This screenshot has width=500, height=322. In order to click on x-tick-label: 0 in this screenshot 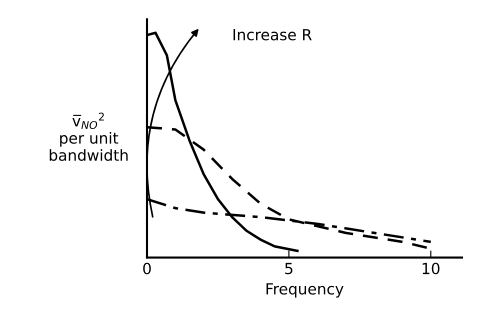, I will do `click(147, 268)`.